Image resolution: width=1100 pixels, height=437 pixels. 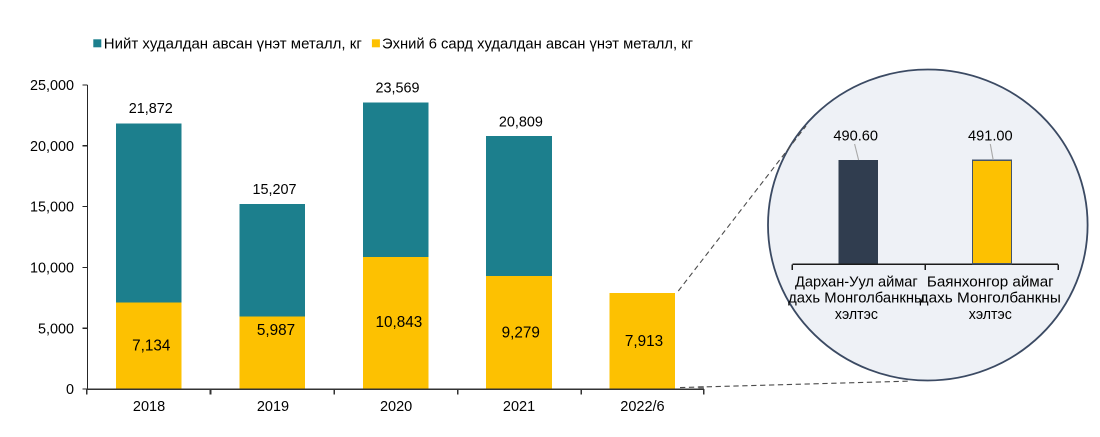 I want to click on svg-text: 2019, so click(x=273, y=407).